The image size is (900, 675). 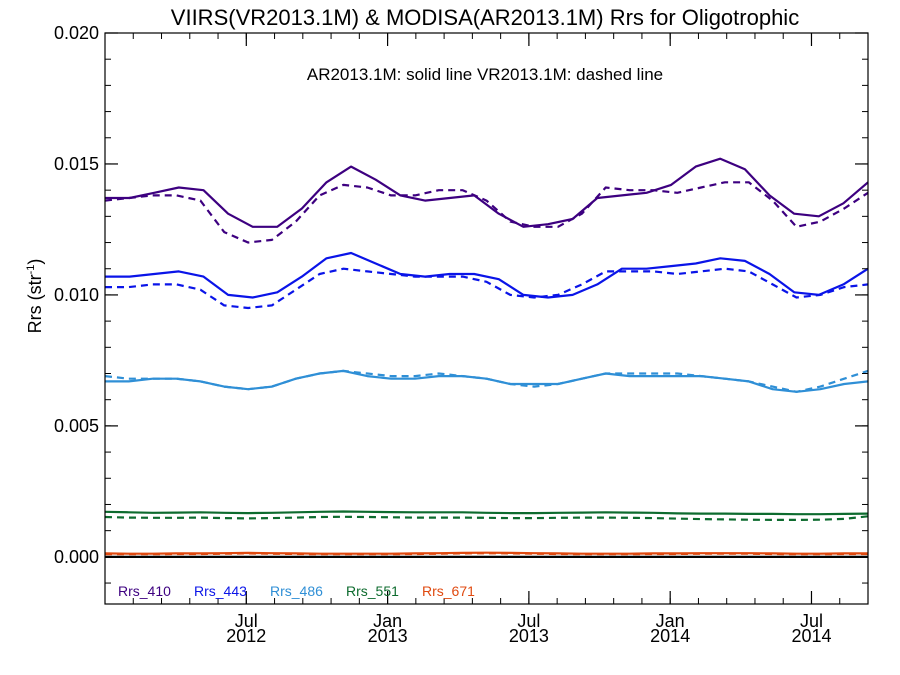 I want to click on series-rrs-410-solid-line, so click(x=487, y=192).